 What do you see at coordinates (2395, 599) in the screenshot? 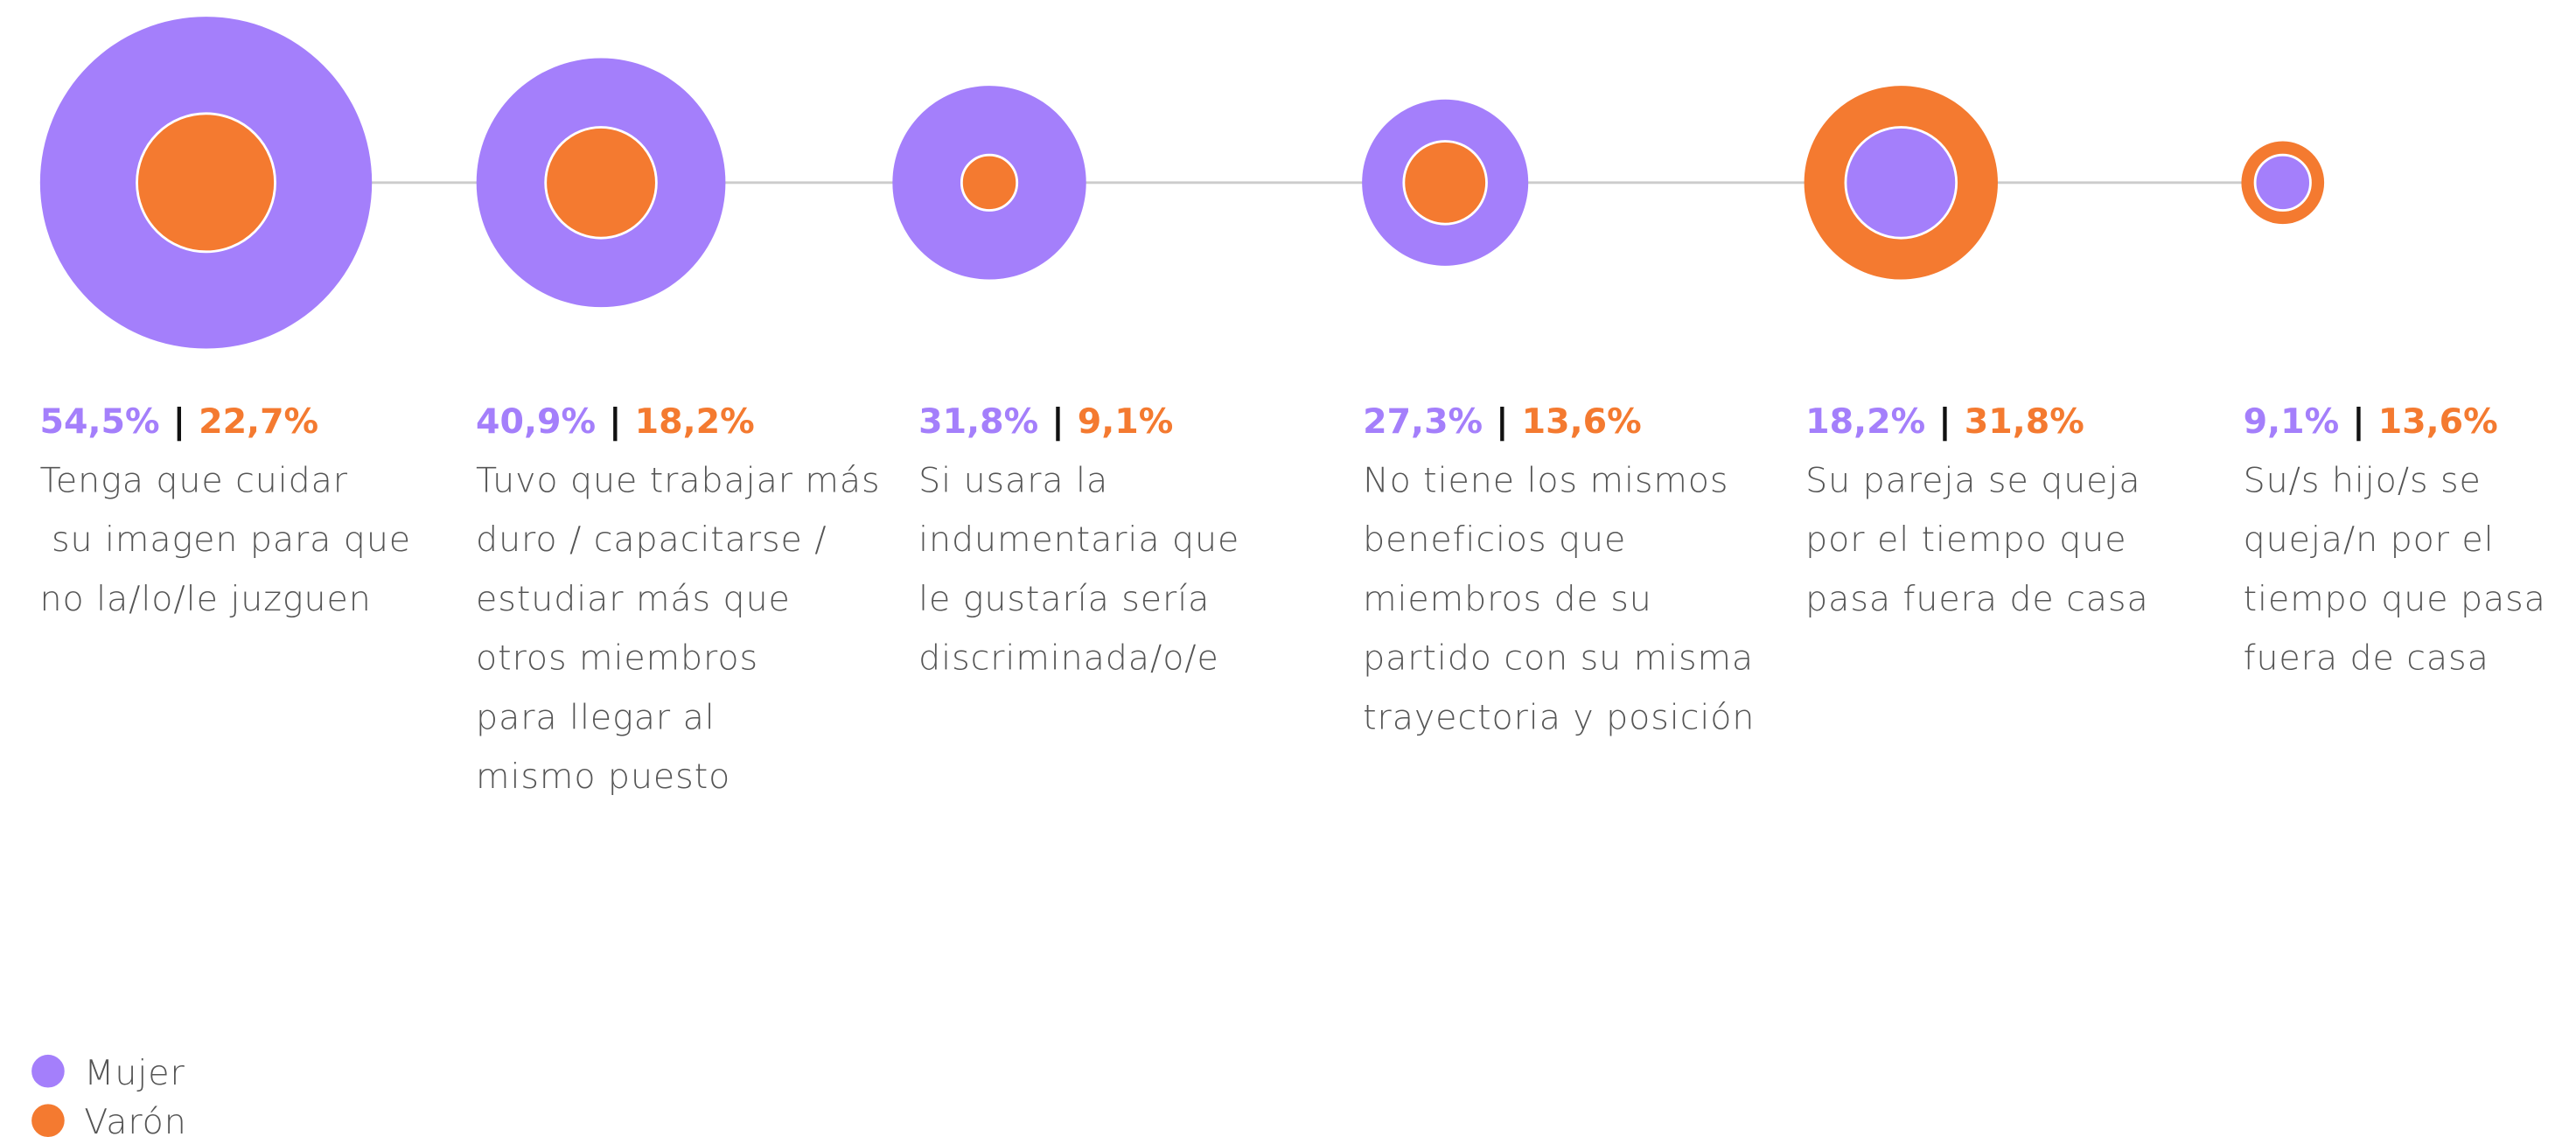
I see `category-line: tiempo que pasa` at bounding box center [2395, 599].